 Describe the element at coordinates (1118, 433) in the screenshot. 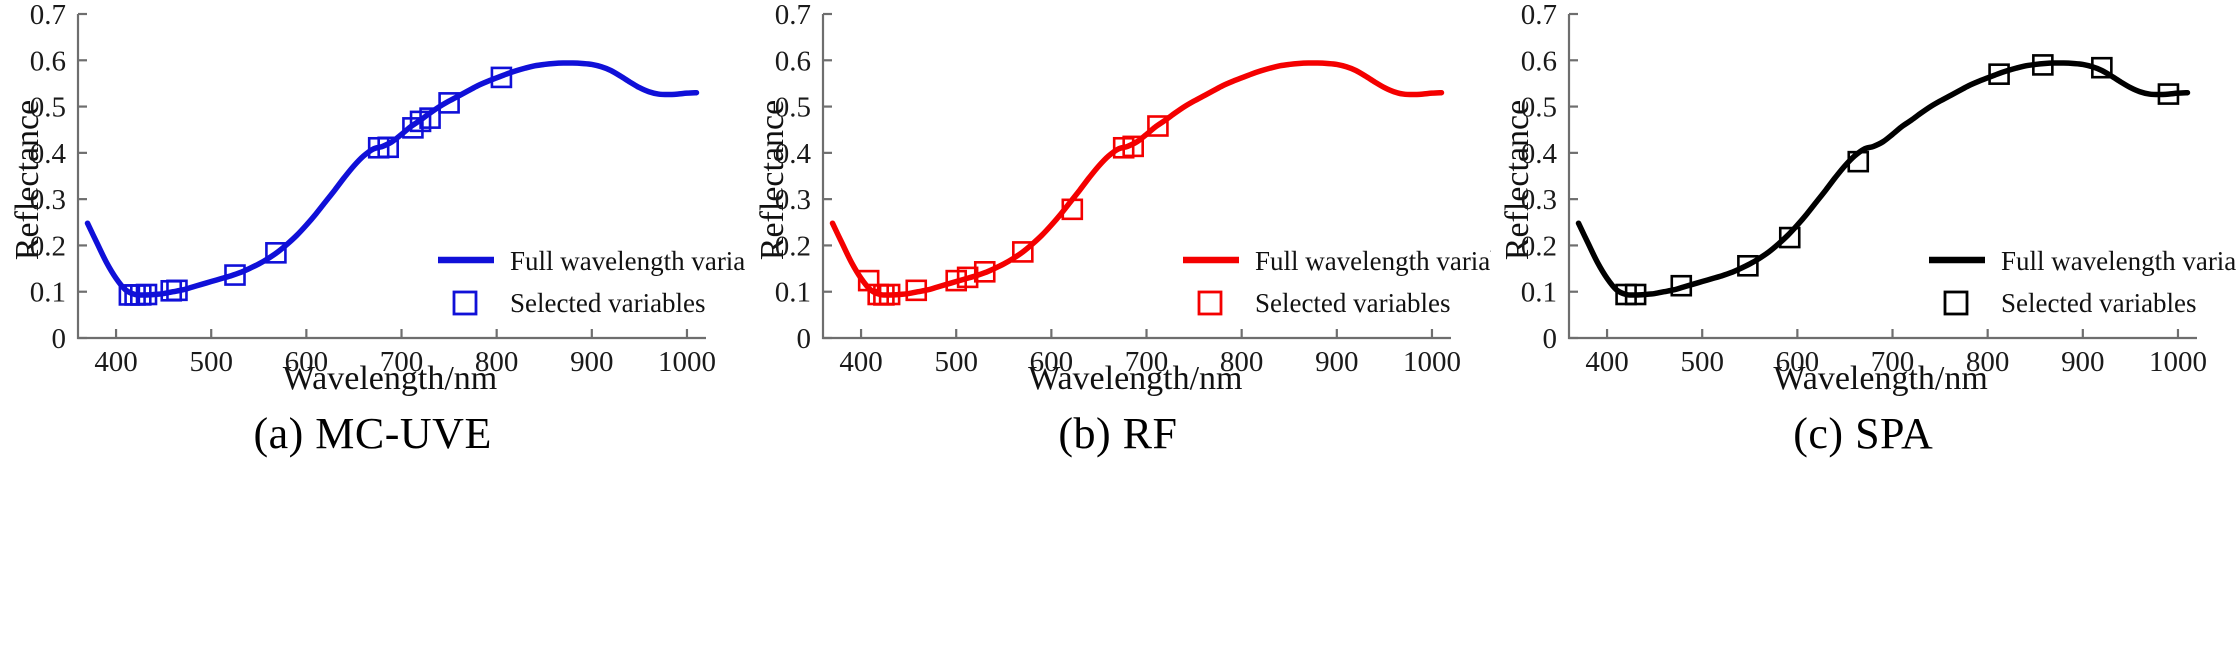

I see `panel-caption: (b) RF` at that location.